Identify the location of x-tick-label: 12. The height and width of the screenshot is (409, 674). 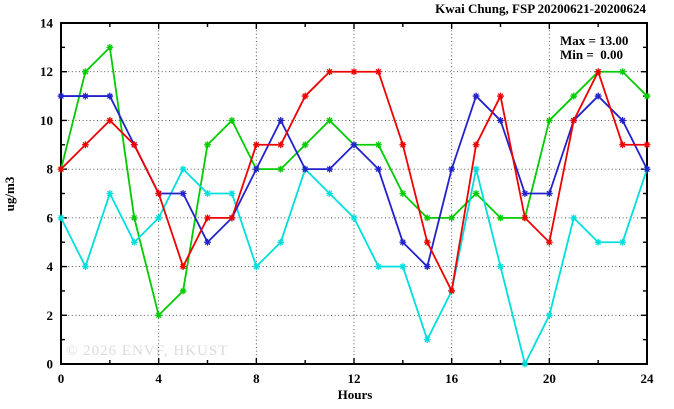
(354, 378).